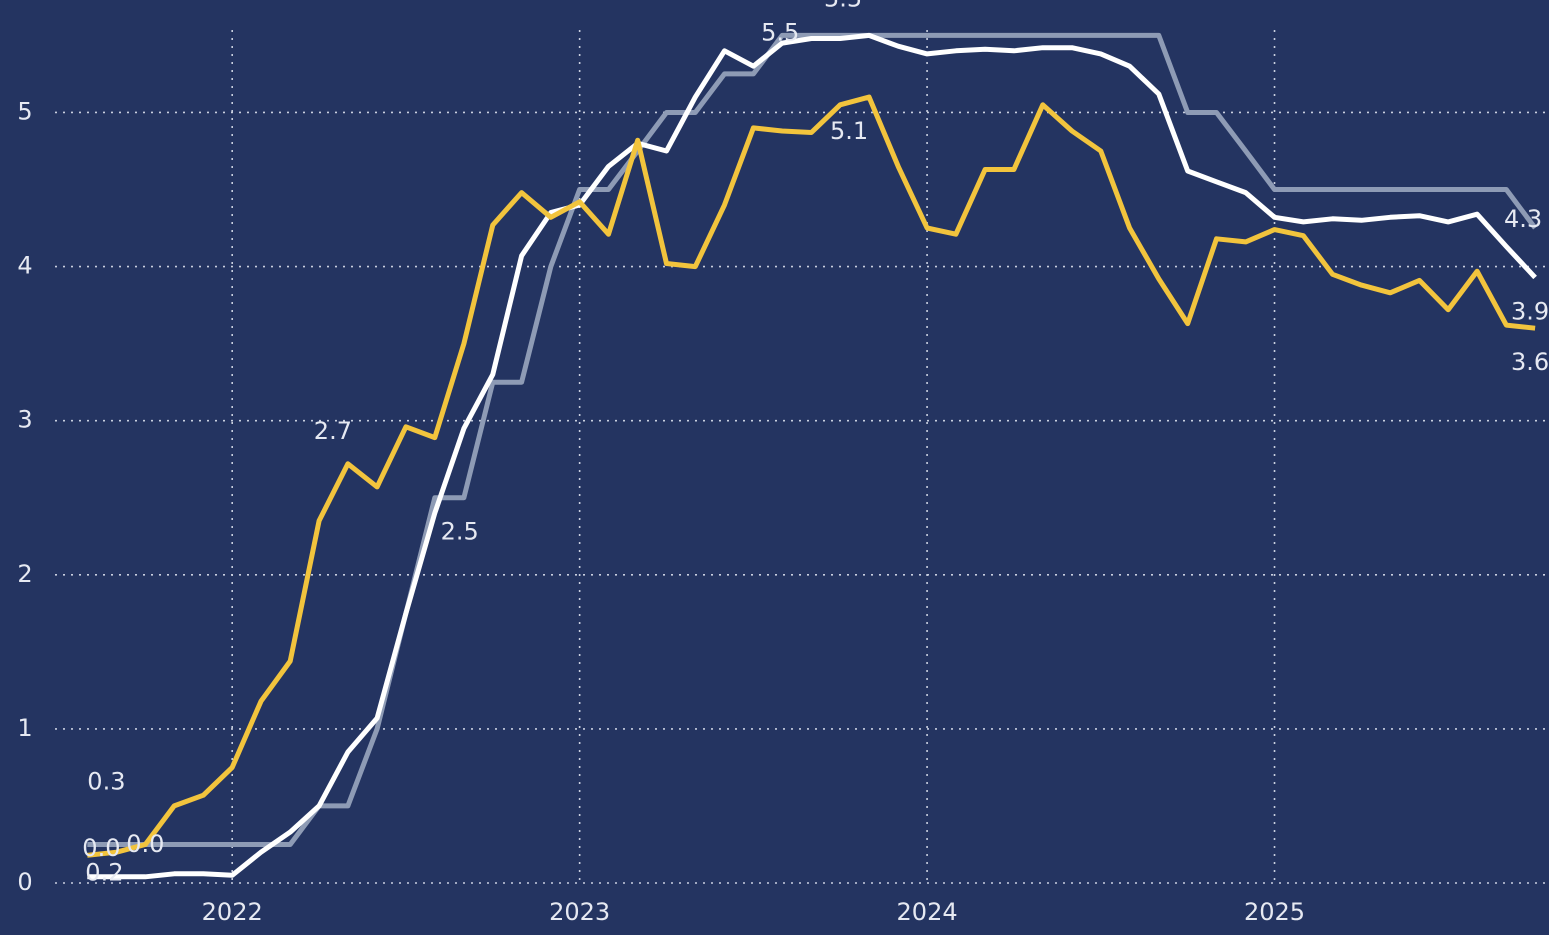 The height and width of the screenshot is (935, 1549). What do you see at coordinates (1530, 362) in the screenshot?
I see `data-label: 3.6` at bounding box center [1530, 362].